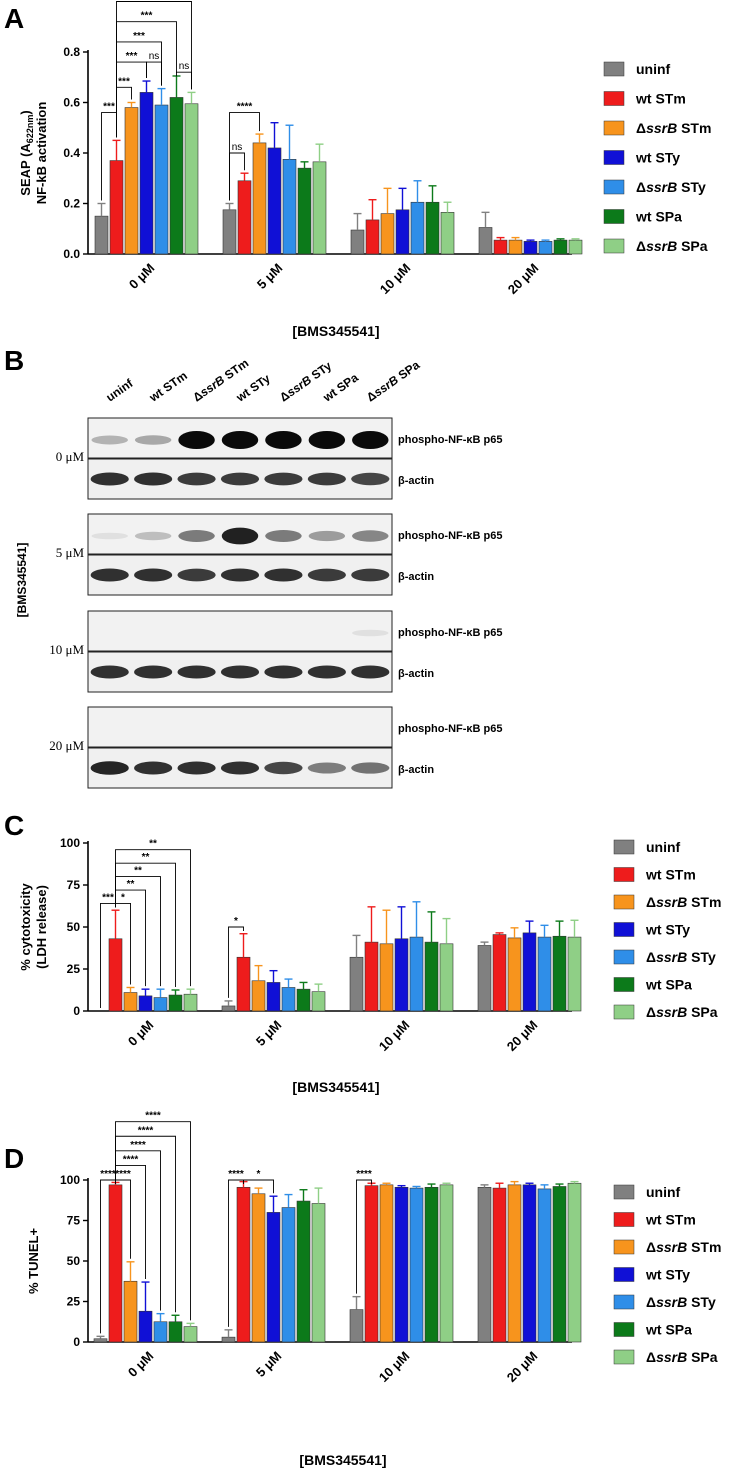 The image size is (743, 1480). Describe the element at coordinates (71, 204) in the screenshot. I see `y-tick-label: 0.2` at that location.